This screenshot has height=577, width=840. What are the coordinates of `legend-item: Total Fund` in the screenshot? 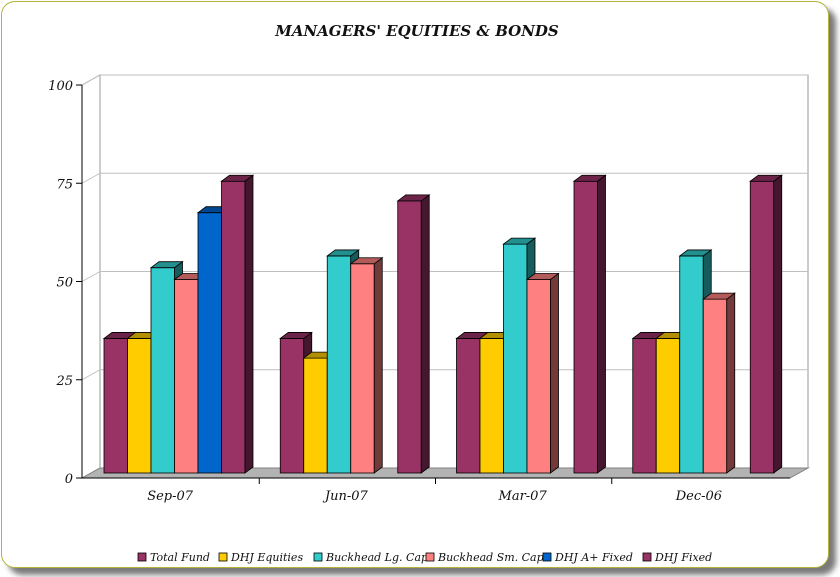 It's located at (173, 557).